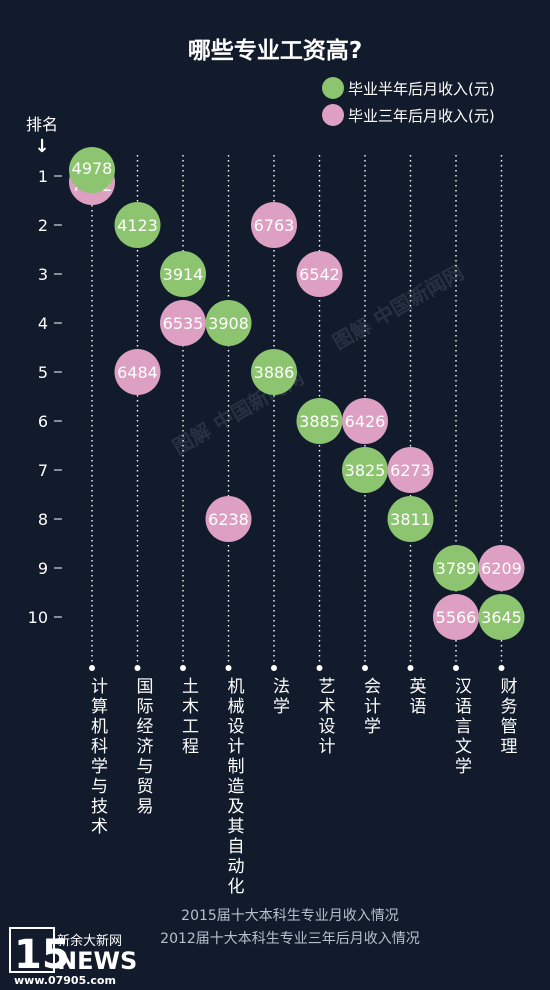  I want to click on income-value-label: 6426, so click(365, 421).